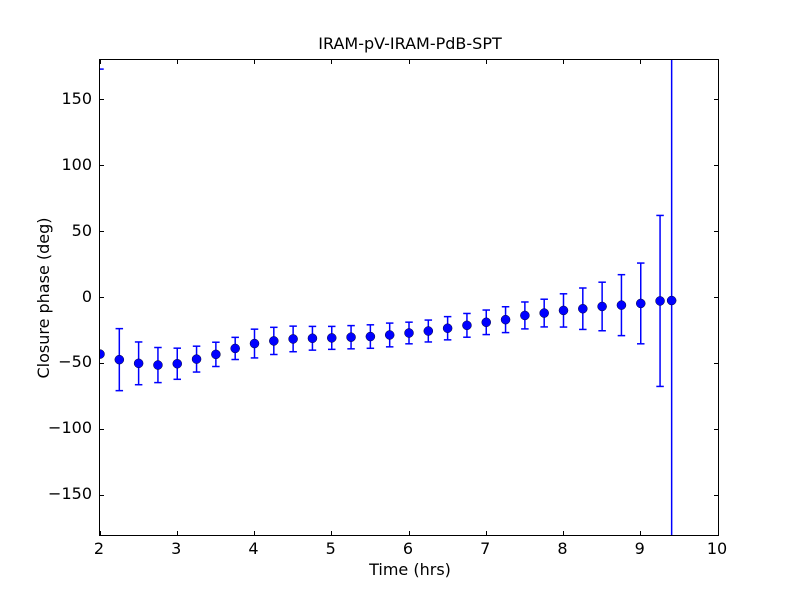 This screenshot has width=800, height=600. What do you see at coordinates (76, 164) in the screenshot?
I see `y-tick-label: 100` at bounding box center [76, 164].